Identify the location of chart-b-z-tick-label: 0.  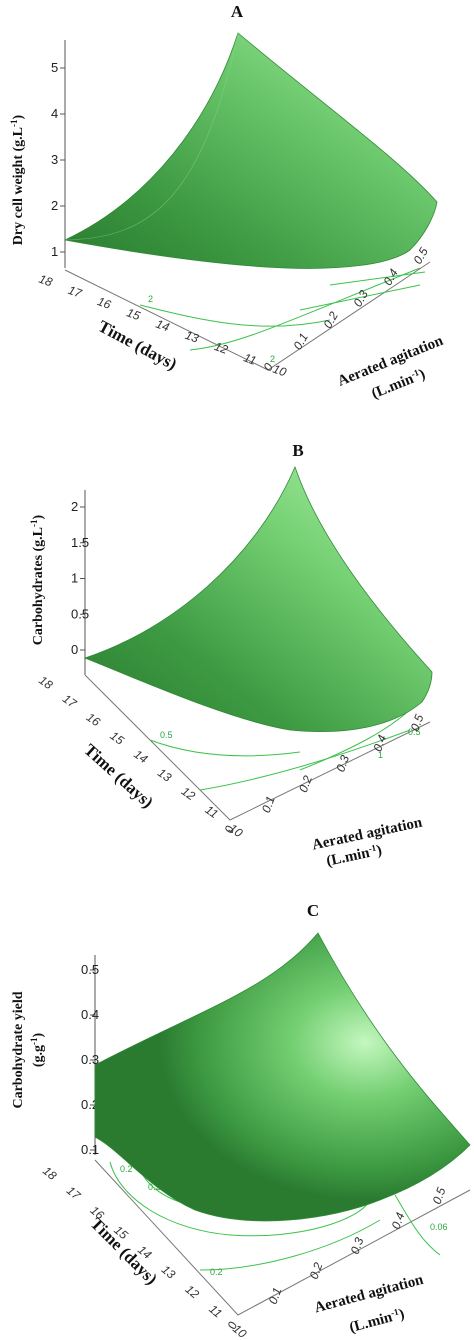
(74, 649).